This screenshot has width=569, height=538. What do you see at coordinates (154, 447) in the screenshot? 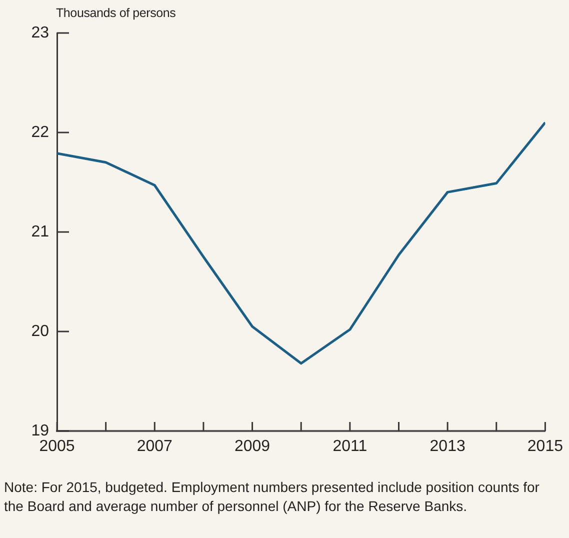
I see `x-tick-label: 2007` at bounding box center [154, 447].